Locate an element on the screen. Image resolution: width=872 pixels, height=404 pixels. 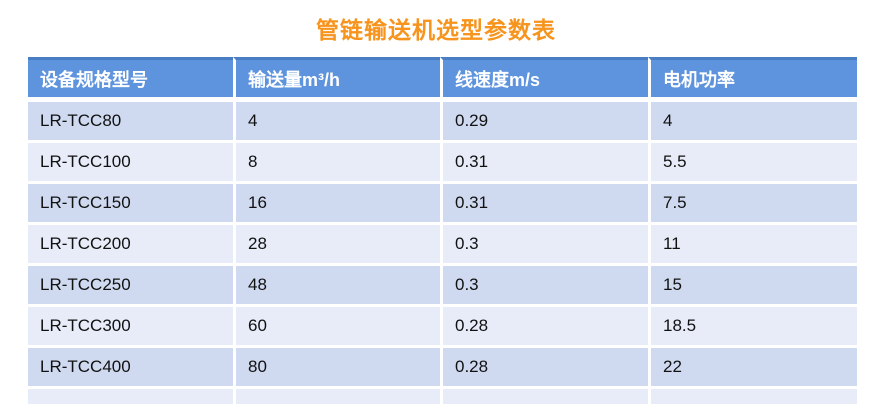
table-cell: 22 is located at coordinates (752, 368).